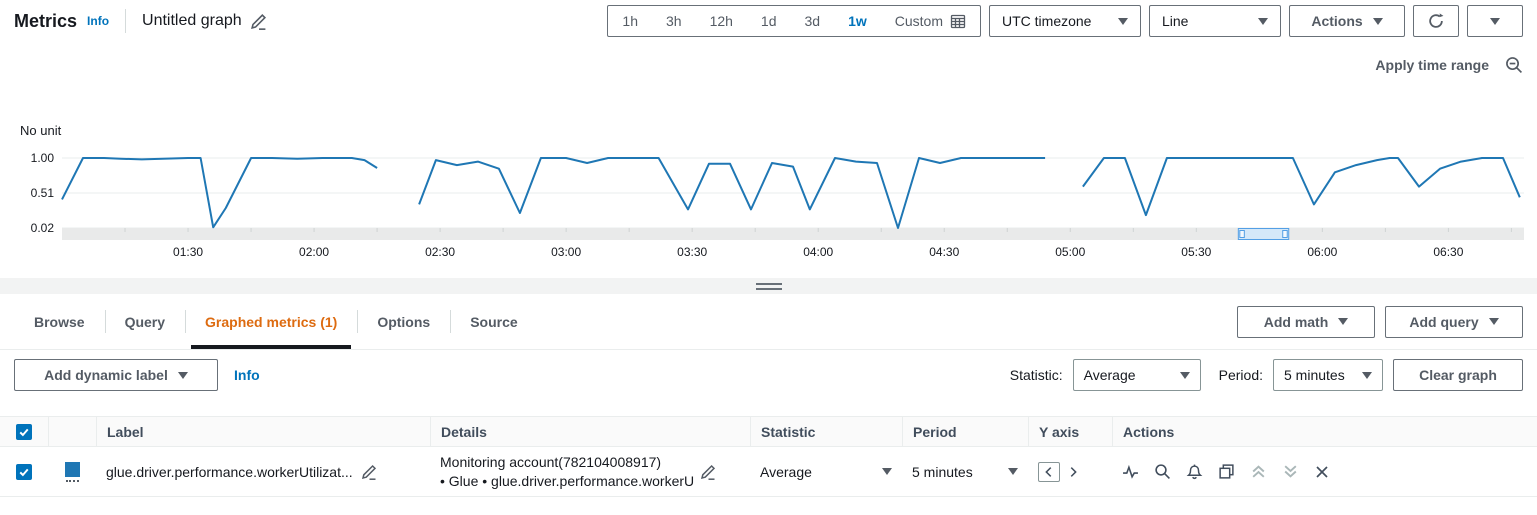 This screenshot has height=515, width=1537. Describe the element at coordinates (673, 21) in the screenshot. I see `time-range-3h: 3h` at that location.